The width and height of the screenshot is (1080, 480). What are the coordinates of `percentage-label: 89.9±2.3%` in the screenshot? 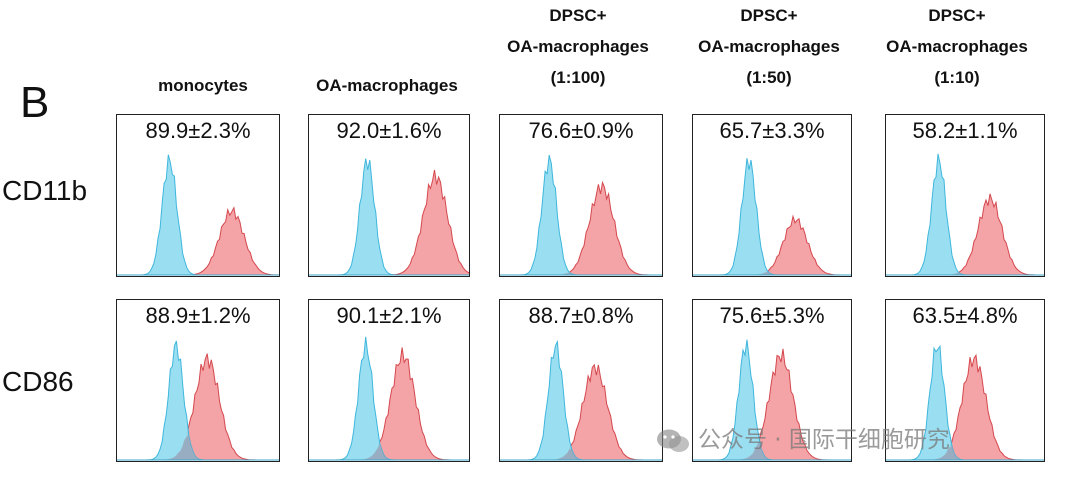 It's located at (198, 130).